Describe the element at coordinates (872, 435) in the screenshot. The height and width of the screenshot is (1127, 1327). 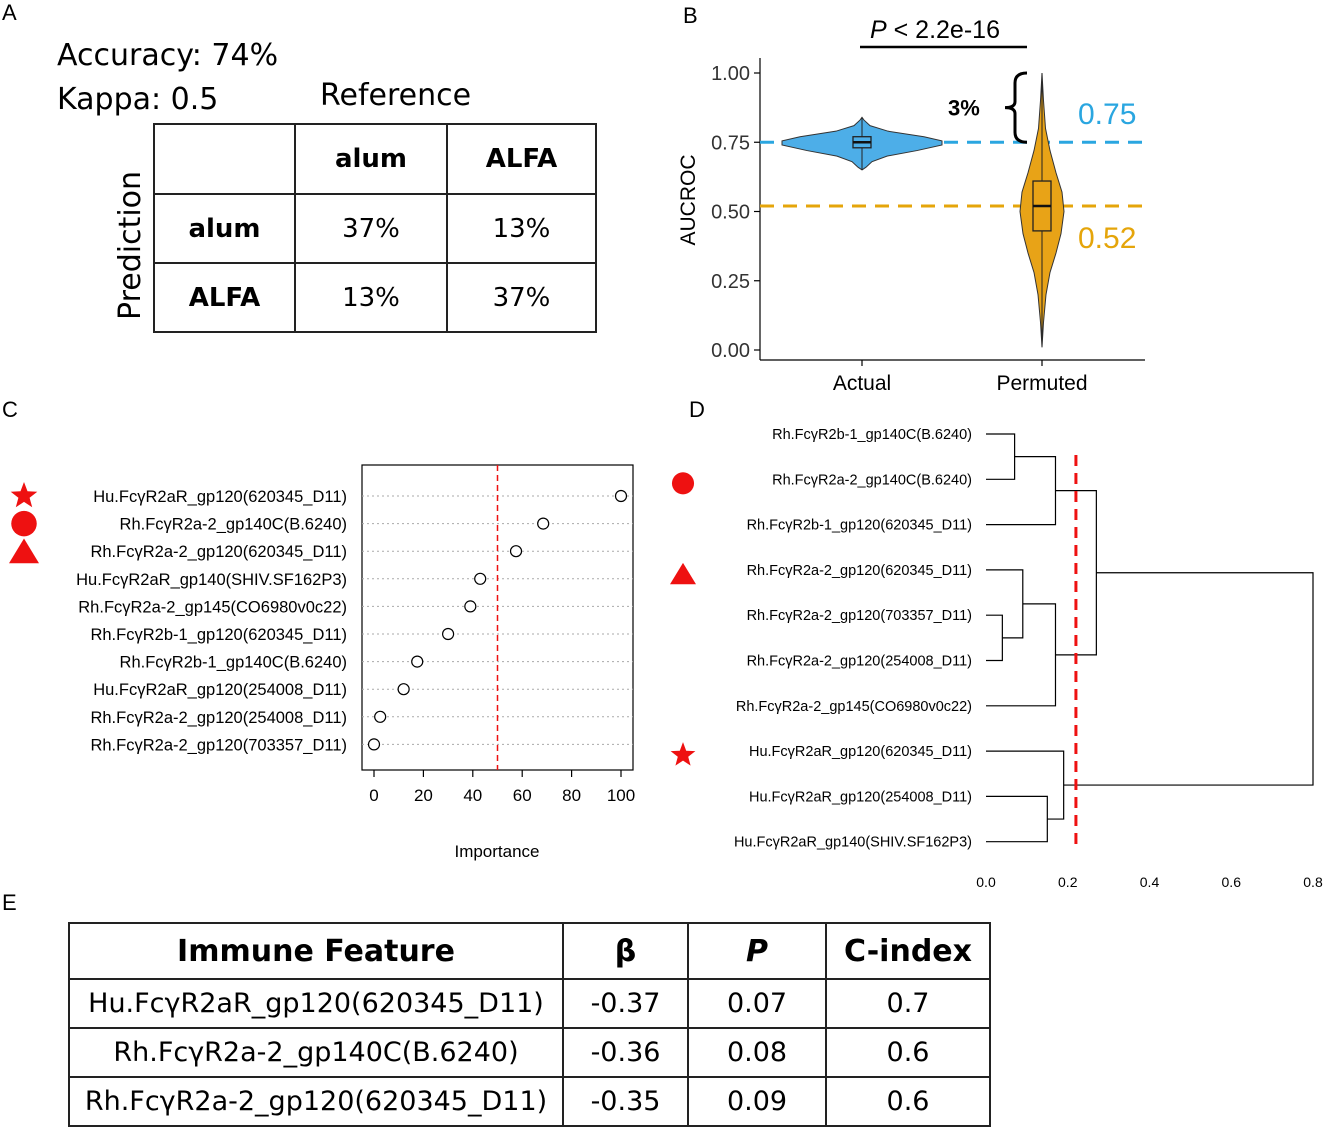
I see `leaf-label: Rh.FcγR2b-1_gp140C(B.6240)` at that location.